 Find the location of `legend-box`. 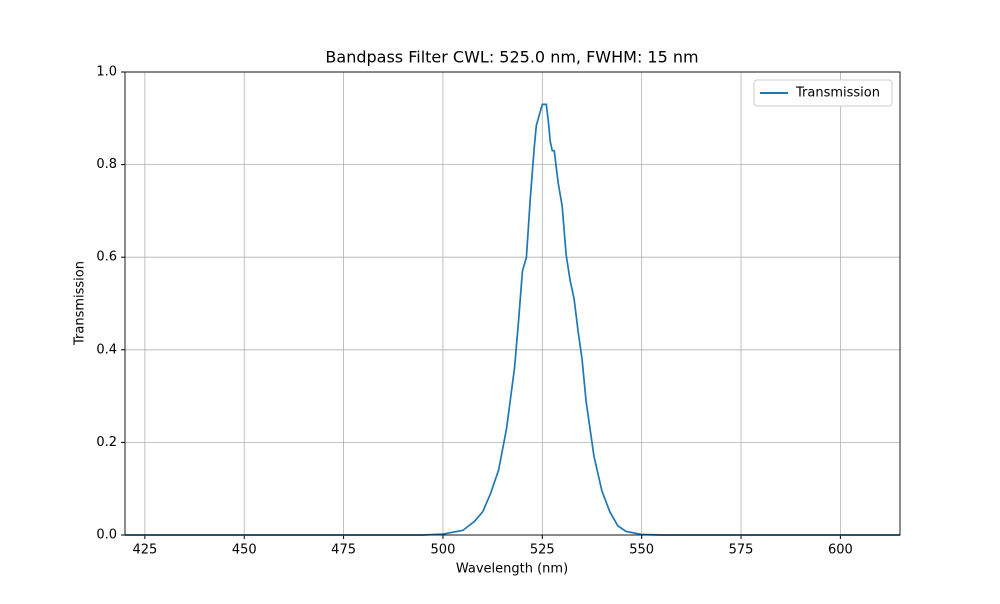

legend-box is located at coordinates (823, 93).